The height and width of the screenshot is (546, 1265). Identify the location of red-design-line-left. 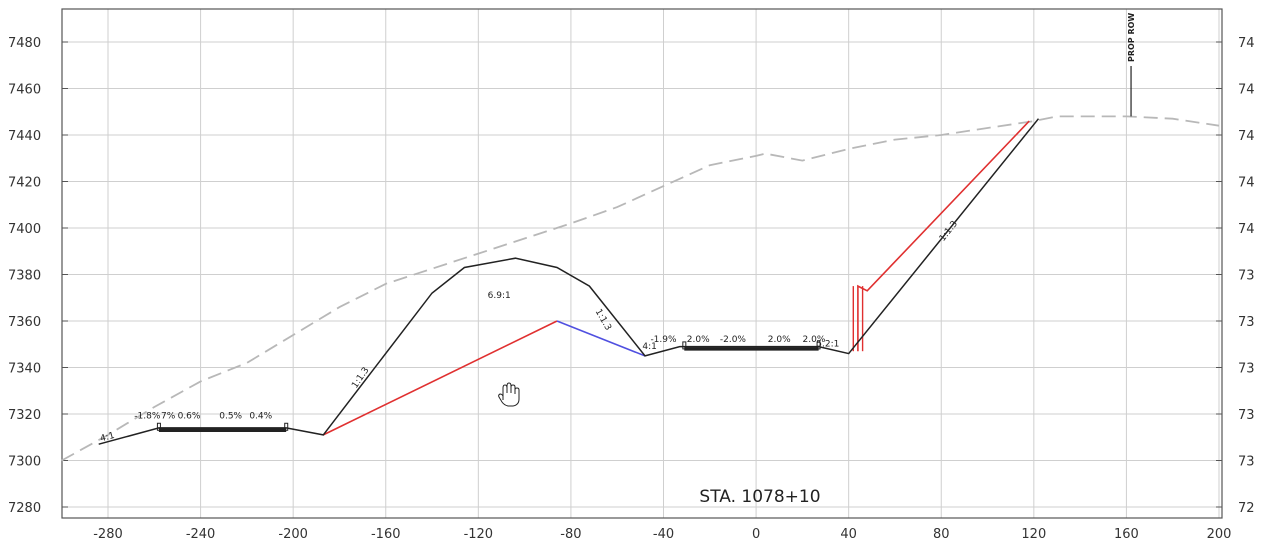
(440, 378).